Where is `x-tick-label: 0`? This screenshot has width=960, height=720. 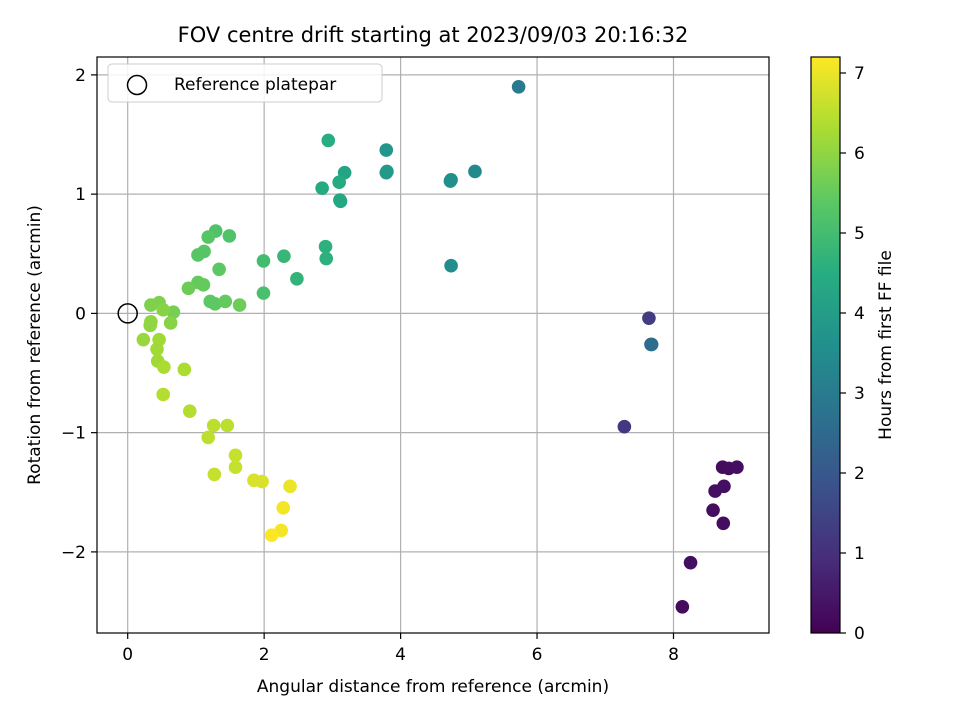
x-tick-label: 0 is located at coordinates (127, 655).